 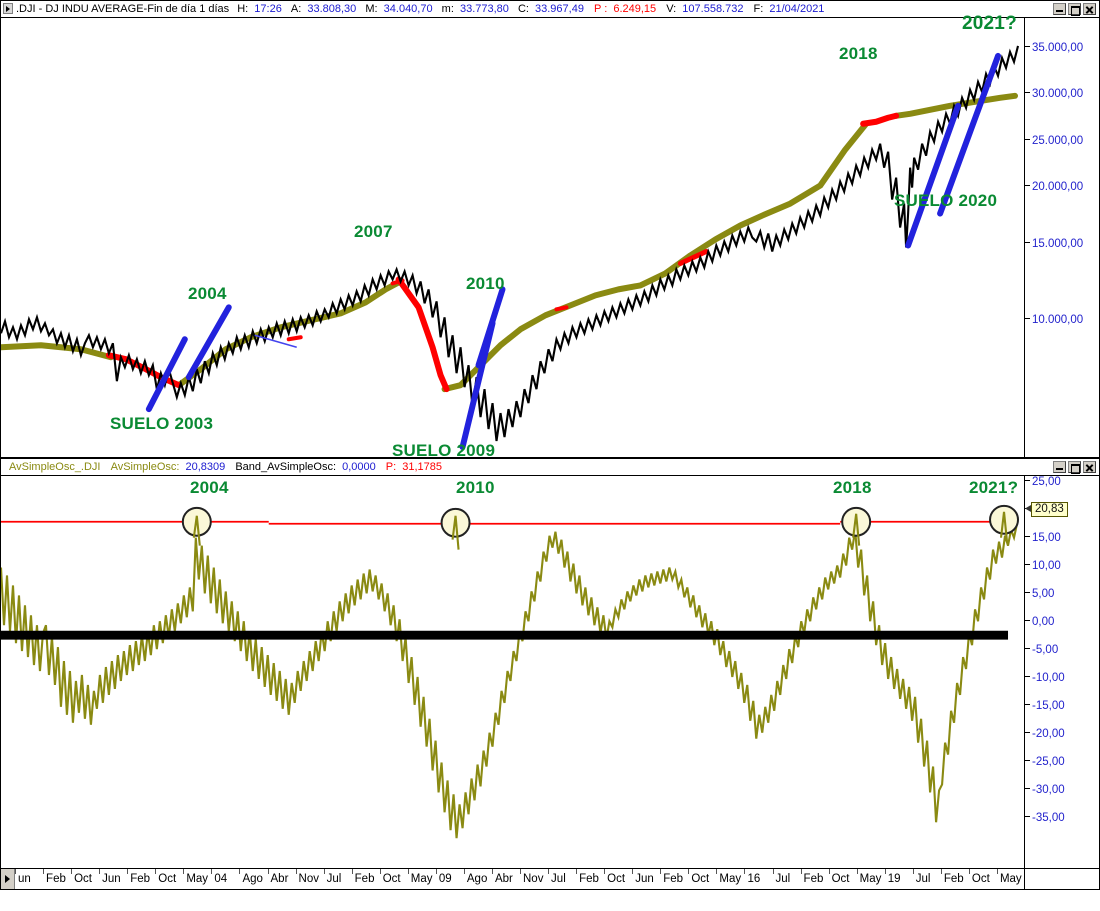 What do you see at coordinates (1058, 141) in the screenshot?
I see `y-tick-label: 25.000,00` at bounding box center [1058, 141].